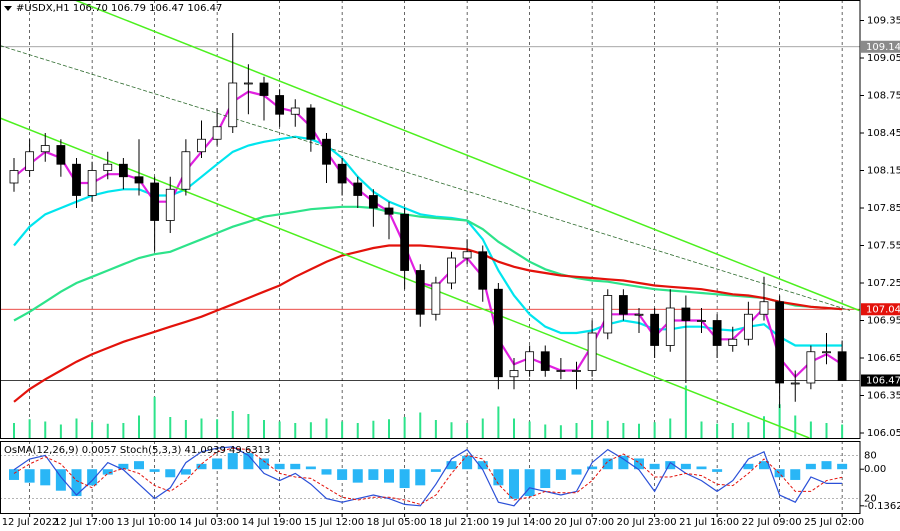 The image size is (900, 531). What do you see at coordinates (883, 58) in the screenshot?
I see `y-tick-label: 109.05` at bounding box center [883, 58].